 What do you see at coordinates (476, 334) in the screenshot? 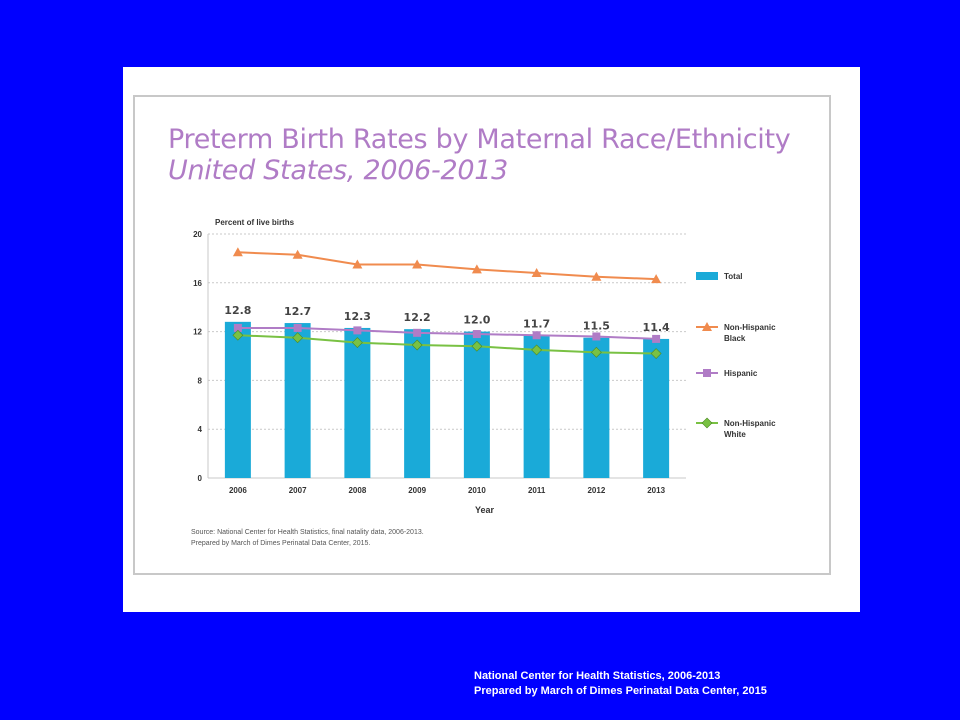
I see `point-hispanic-2010` at bounding box center [476, 334].